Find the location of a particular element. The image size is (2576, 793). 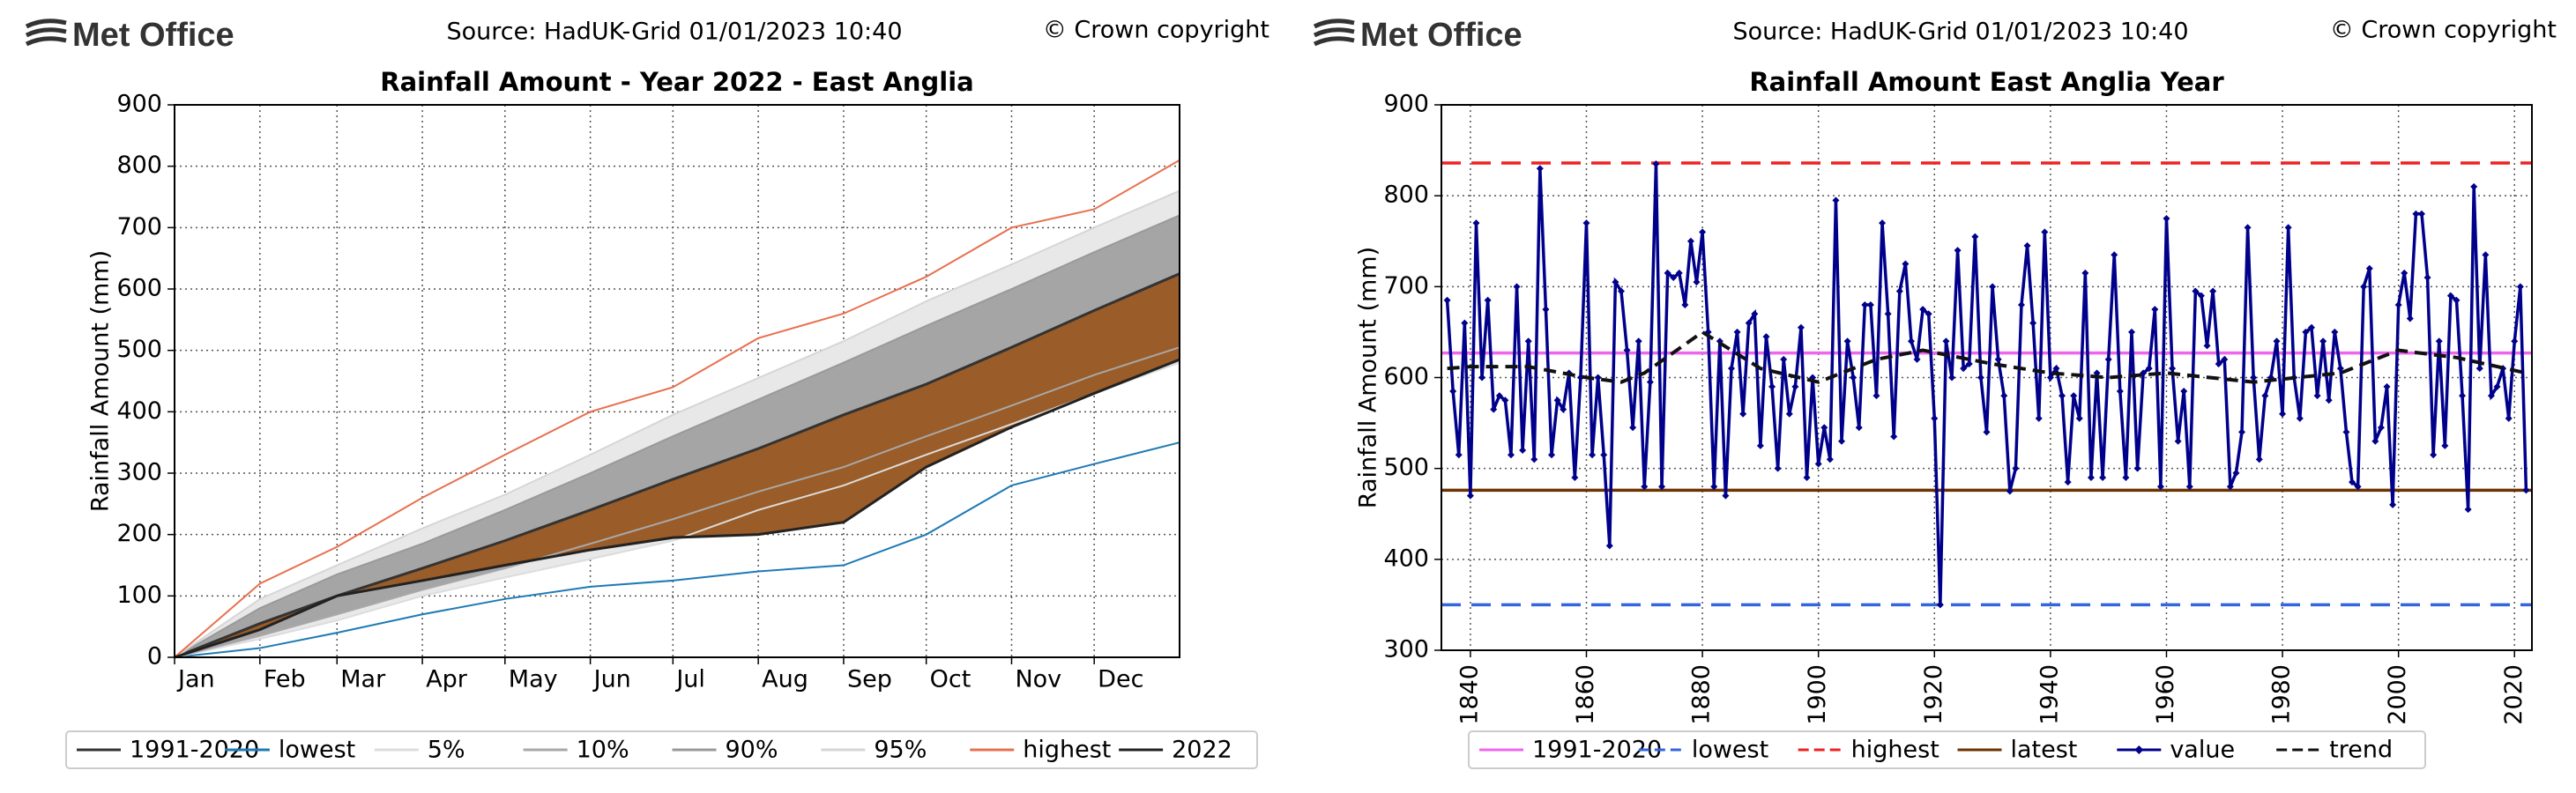

y-tick-label: 500 is located at coordinates (1406, 467).